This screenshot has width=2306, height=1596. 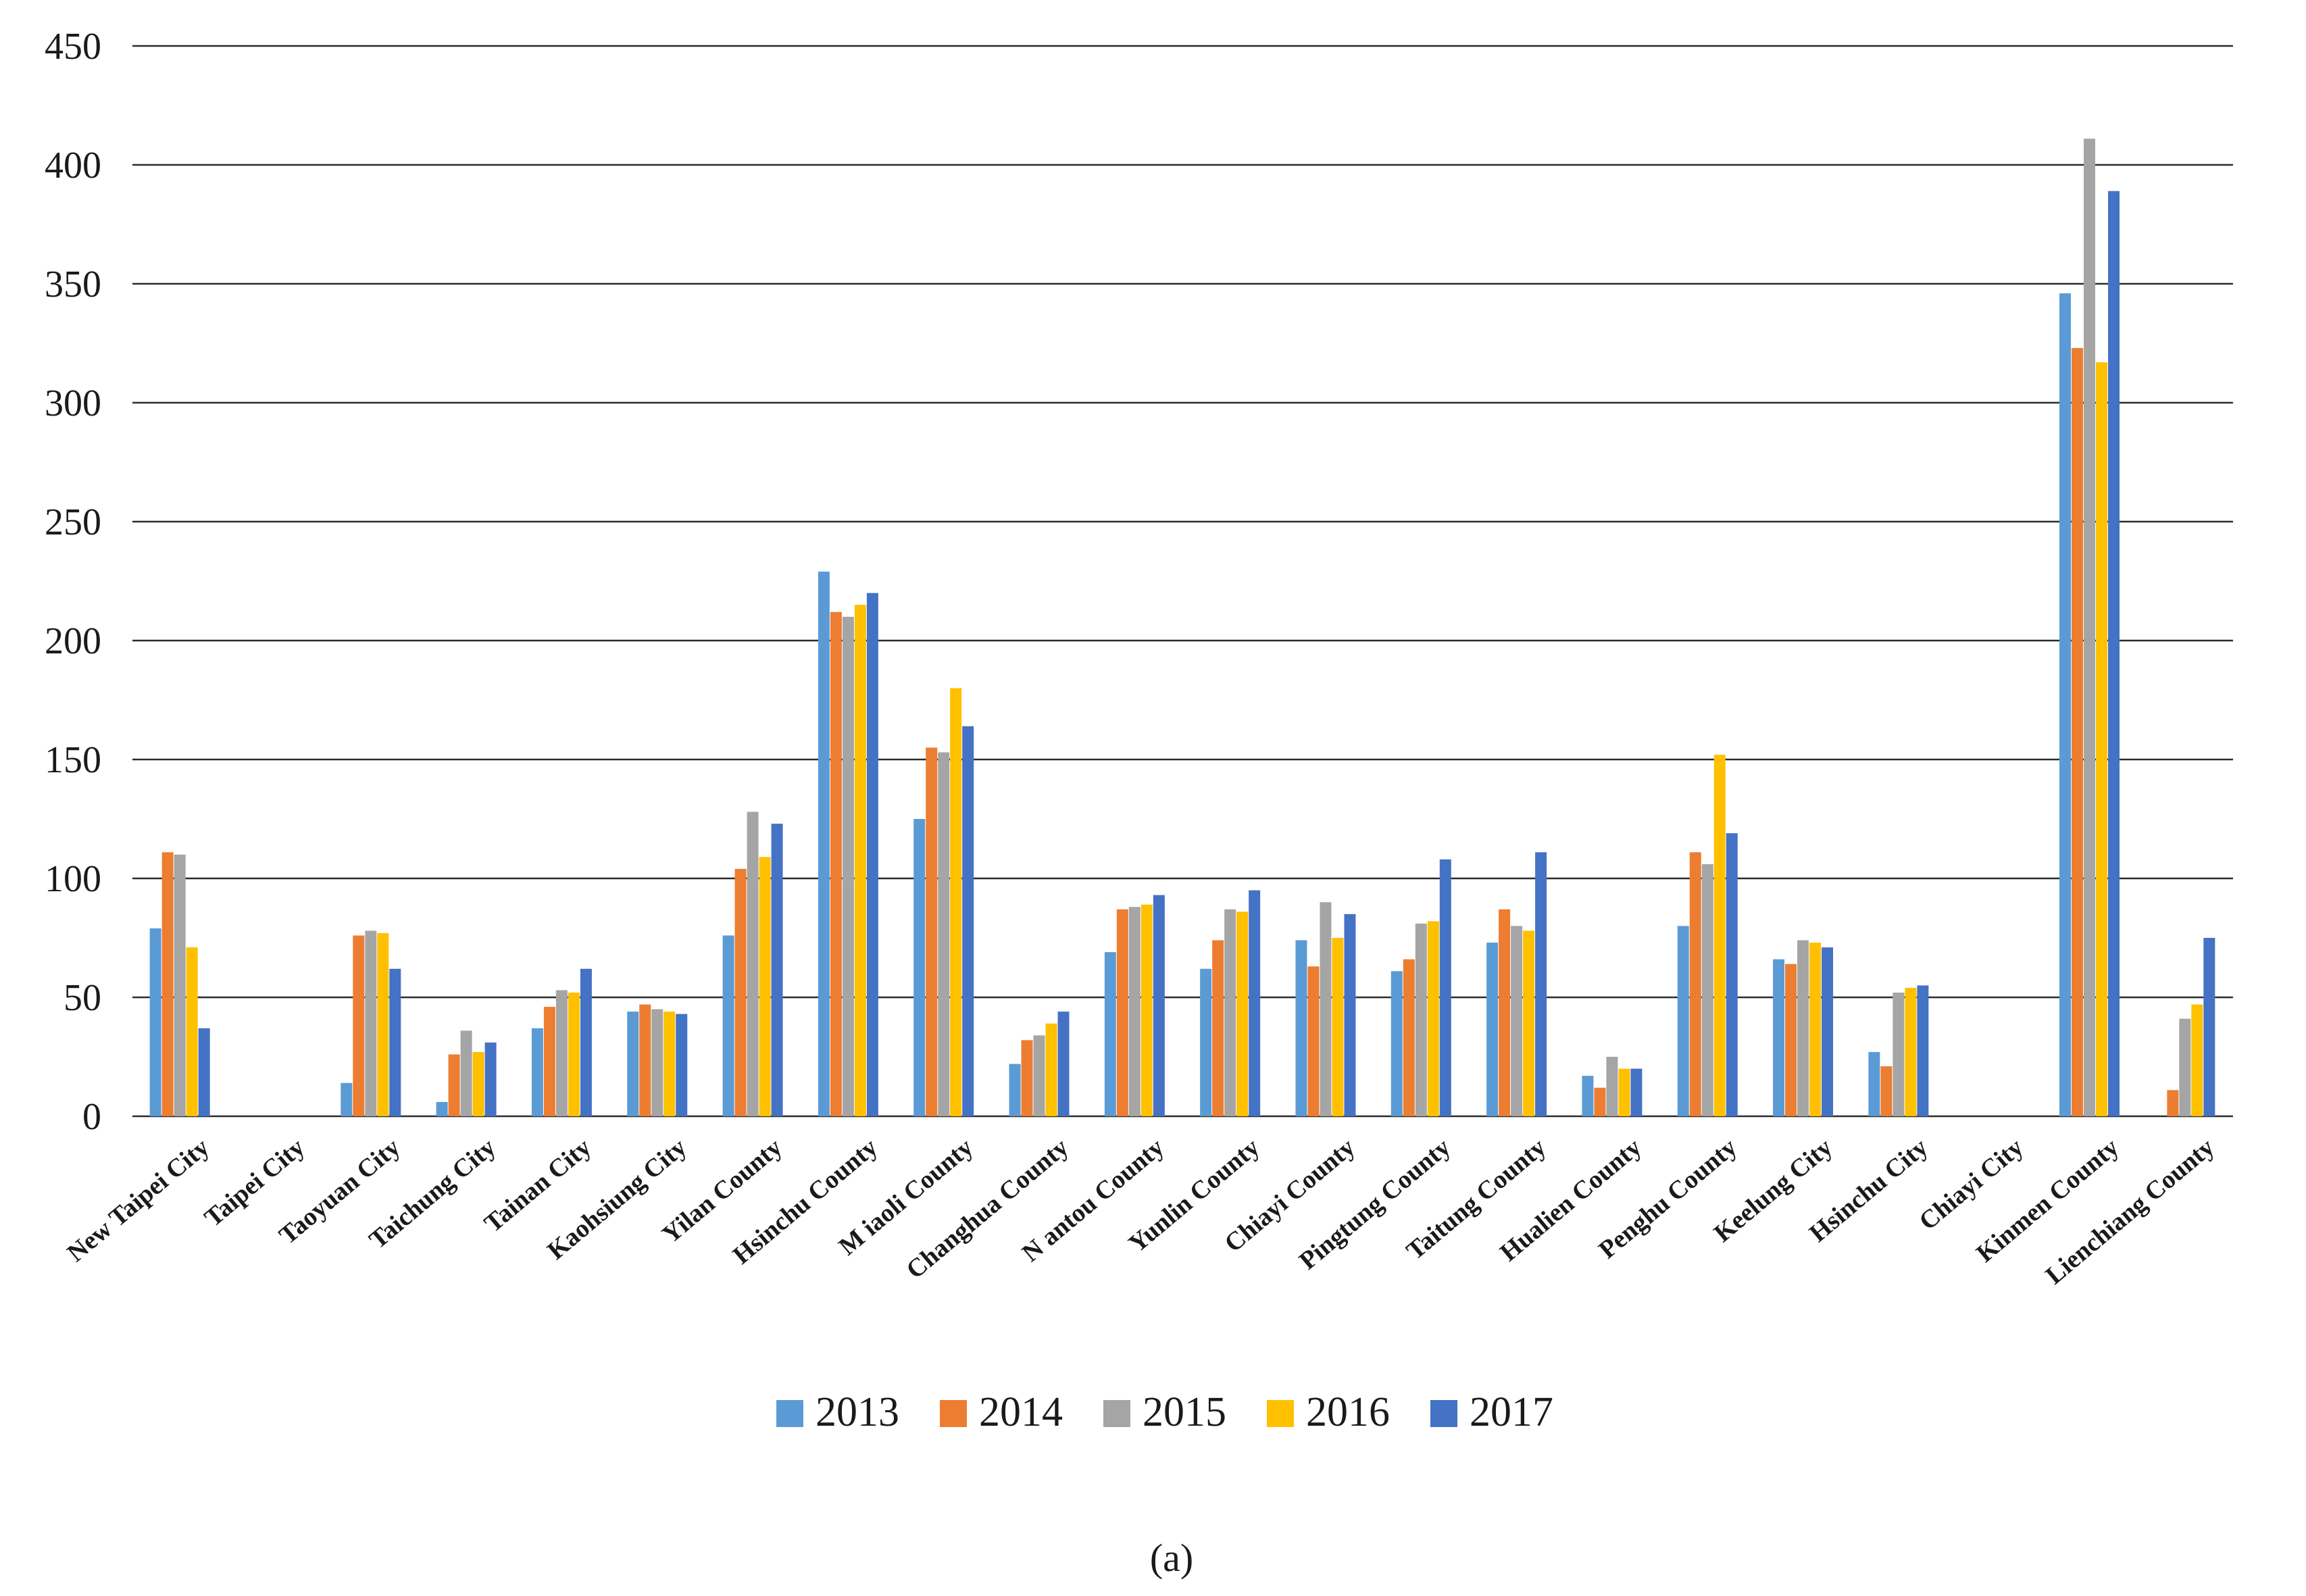 I want to click on y-tick-label: 300, so click(x=73, y=403).